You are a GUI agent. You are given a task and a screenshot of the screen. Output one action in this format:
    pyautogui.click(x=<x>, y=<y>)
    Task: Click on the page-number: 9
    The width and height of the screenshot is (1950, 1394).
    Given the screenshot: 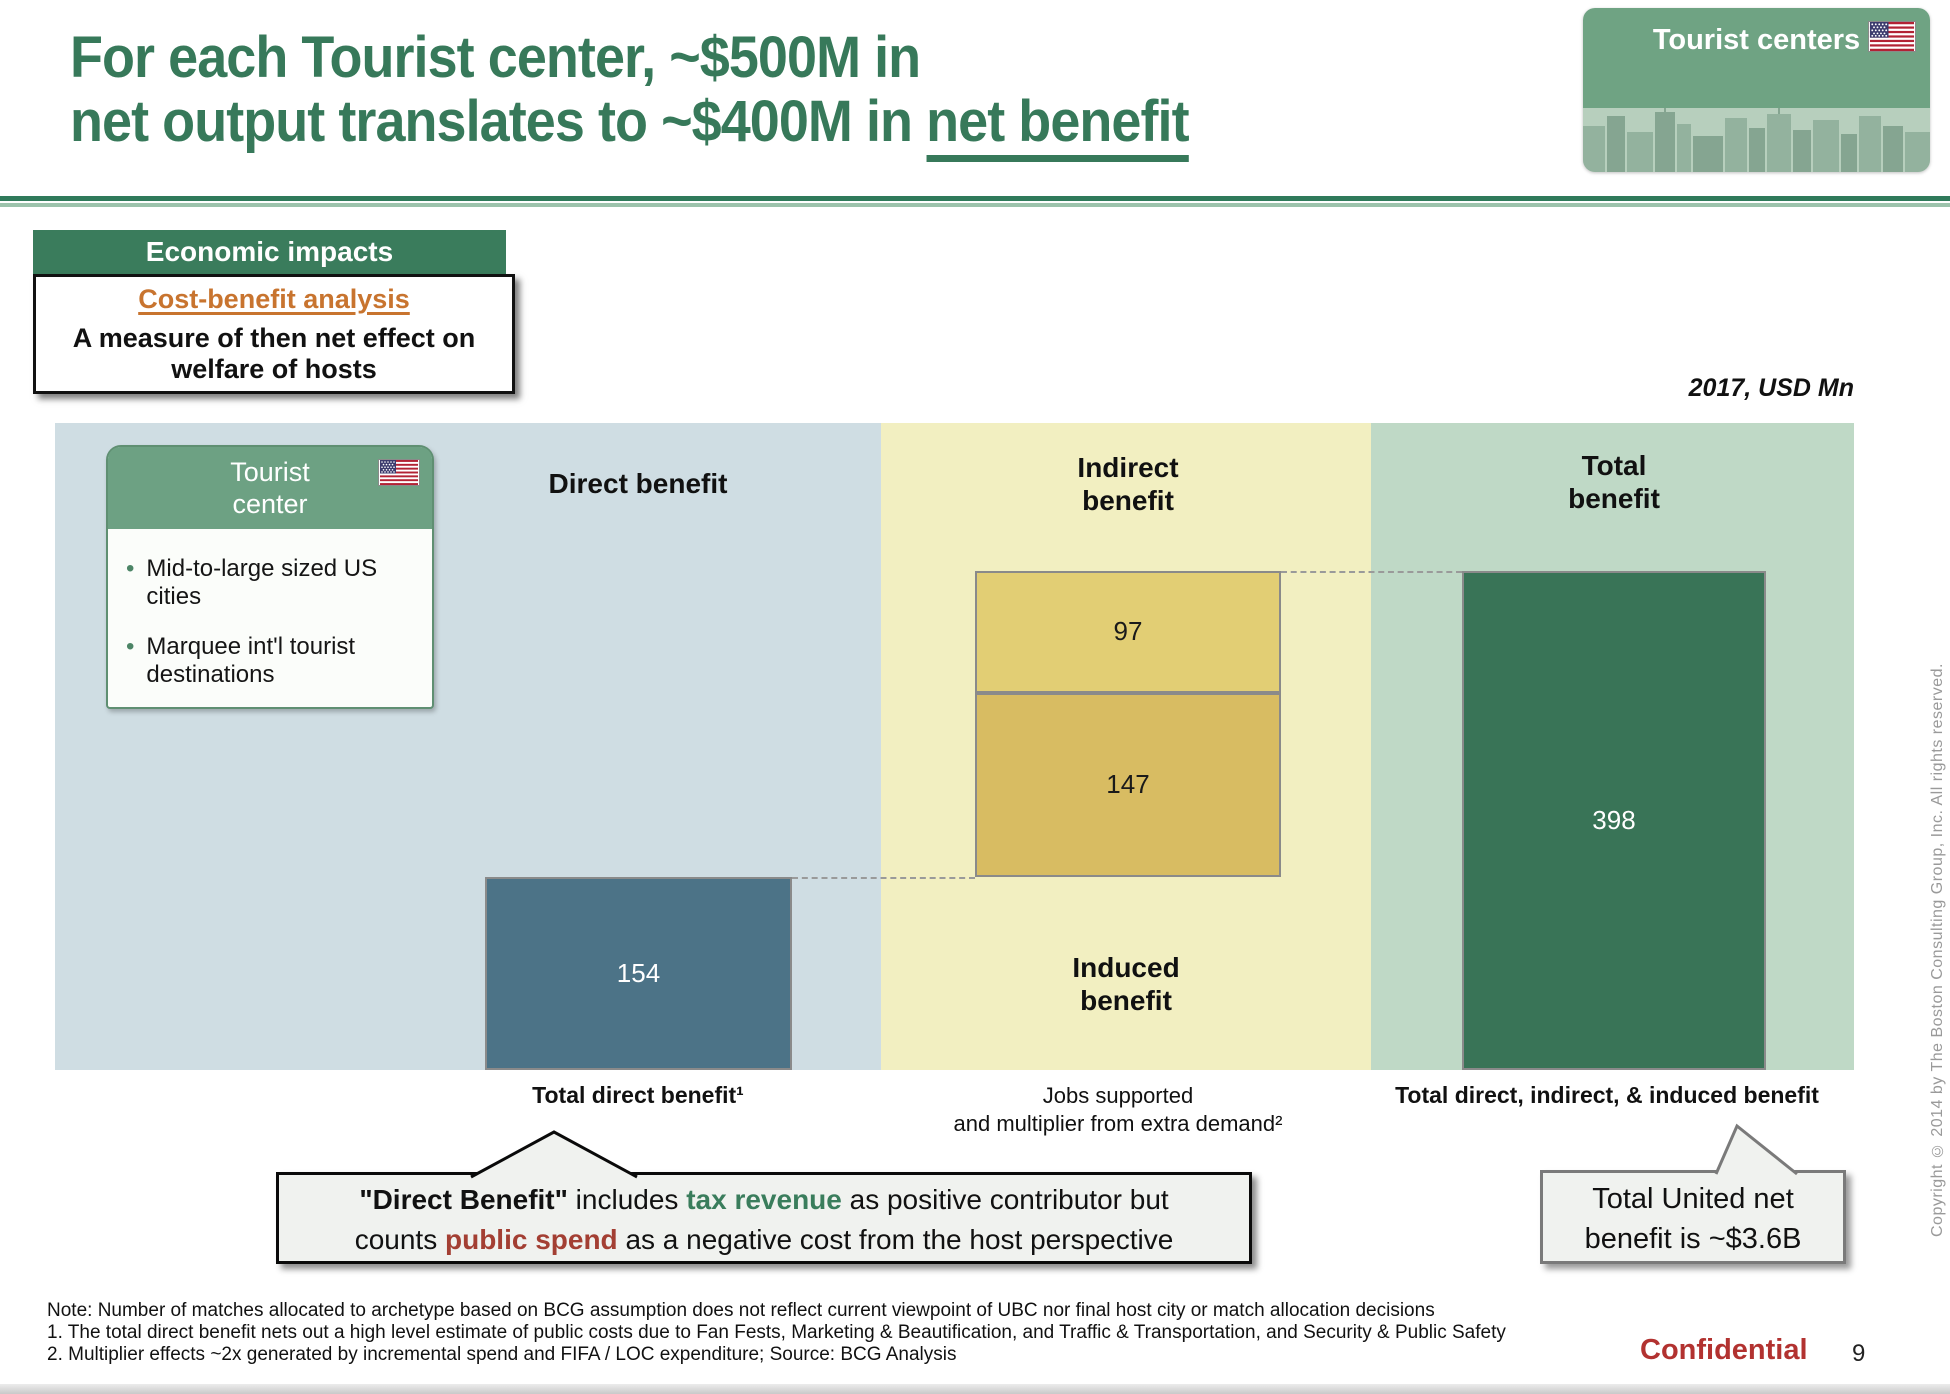 What is the action you would take?
    pyautogui.click(x=1859, y=1353)
    